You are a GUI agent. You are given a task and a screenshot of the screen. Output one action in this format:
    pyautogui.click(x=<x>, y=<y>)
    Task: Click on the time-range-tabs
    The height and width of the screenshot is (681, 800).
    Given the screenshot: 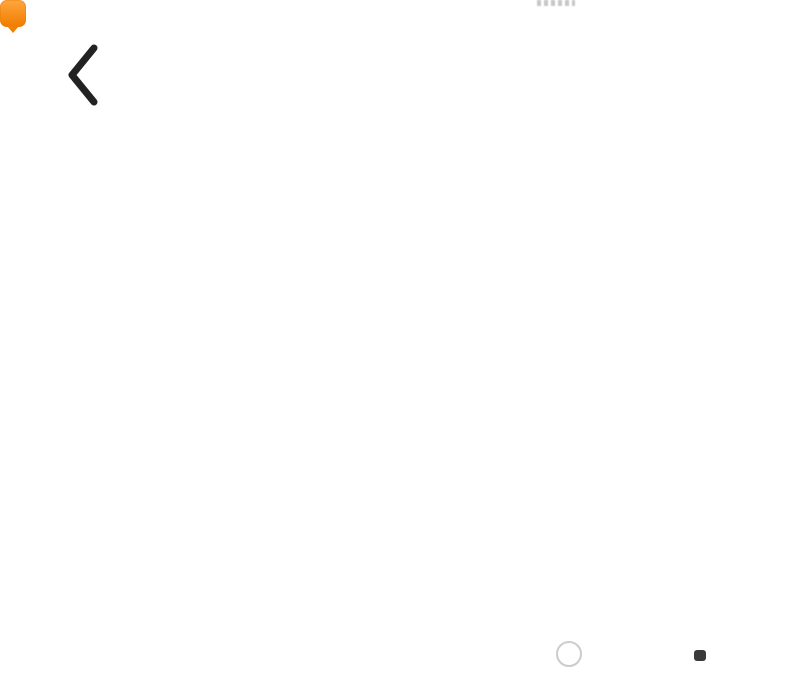 What is the action you would take?
    pyautogui.click(x=400, y=630)
    